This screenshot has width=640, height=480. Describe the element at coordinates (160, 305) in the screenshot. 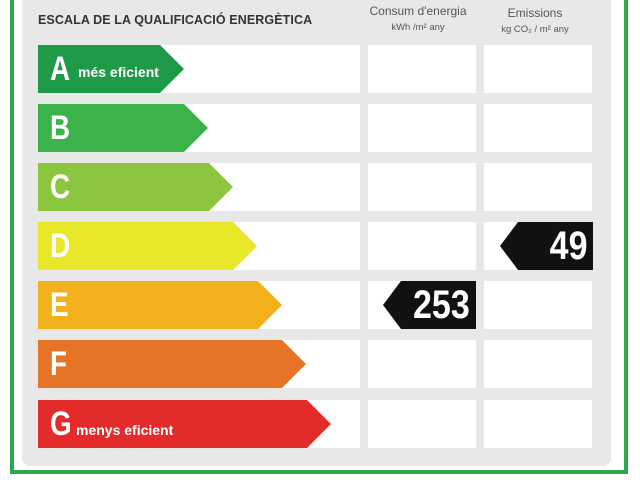

I see `rating-arrow-e: E` at that location.